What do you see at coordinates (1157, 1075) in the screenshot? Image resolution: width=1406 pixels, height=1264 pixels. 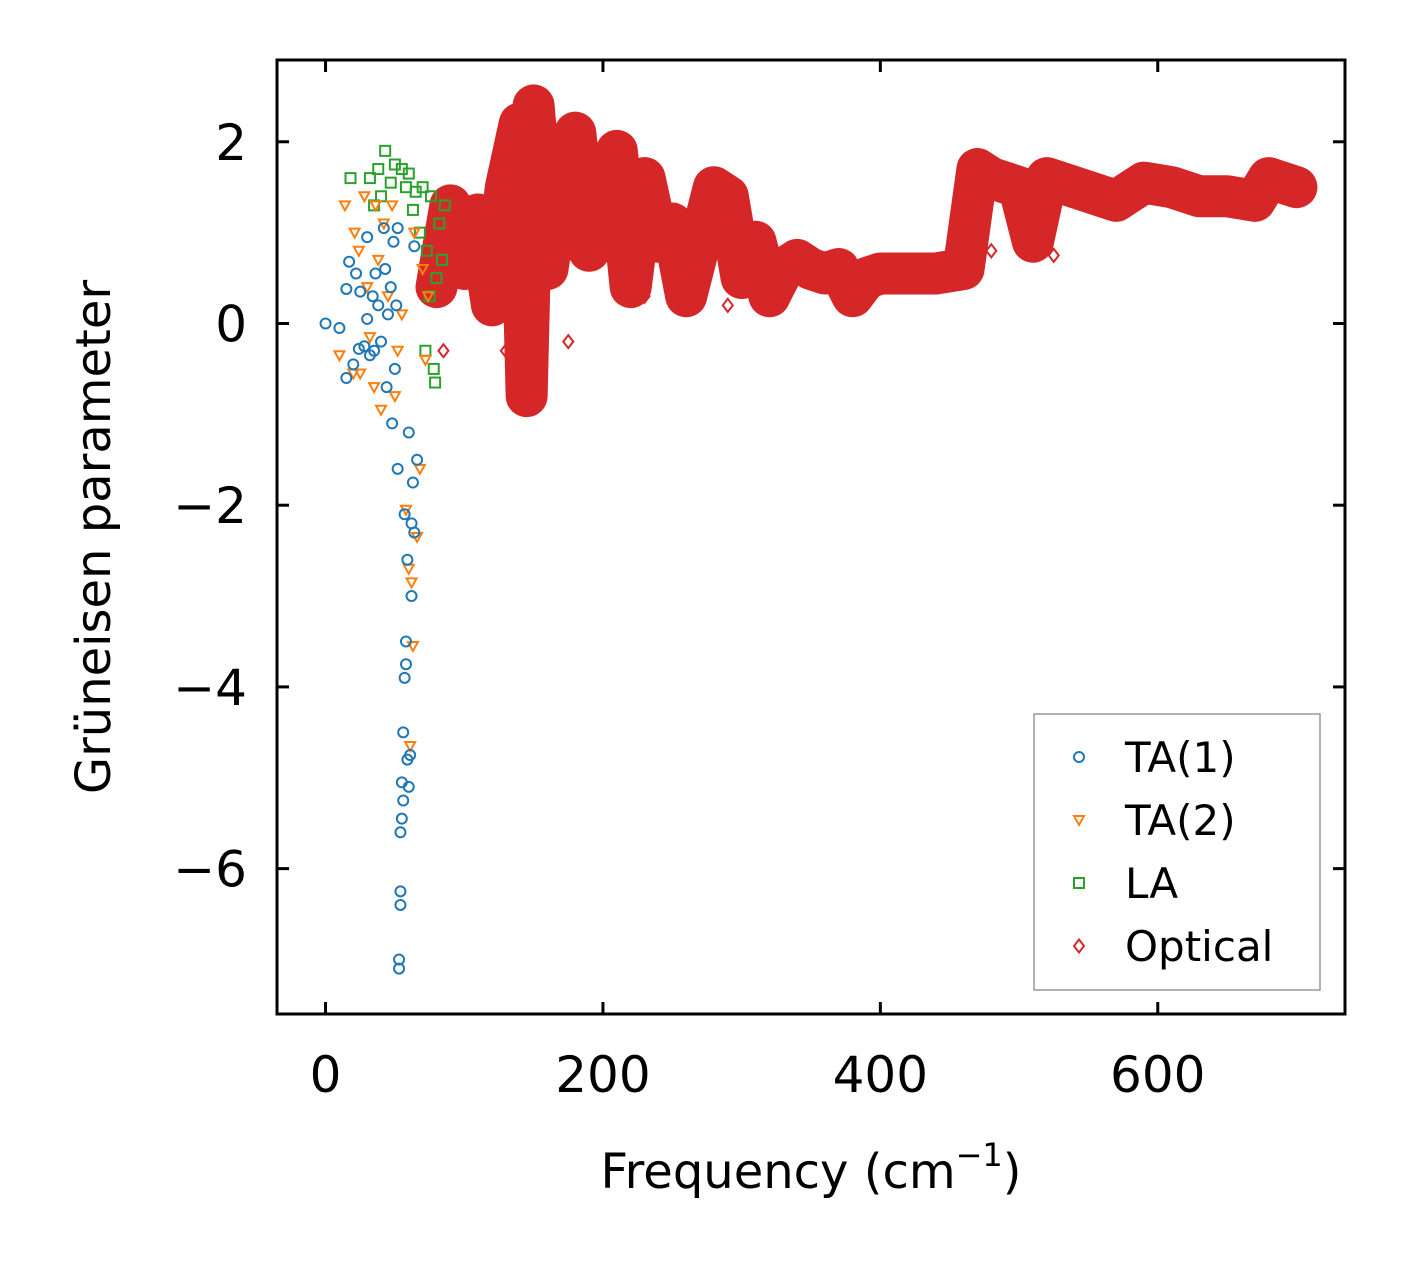 I see `x-tick-label: 600` at bounding box center [1157, 1075].